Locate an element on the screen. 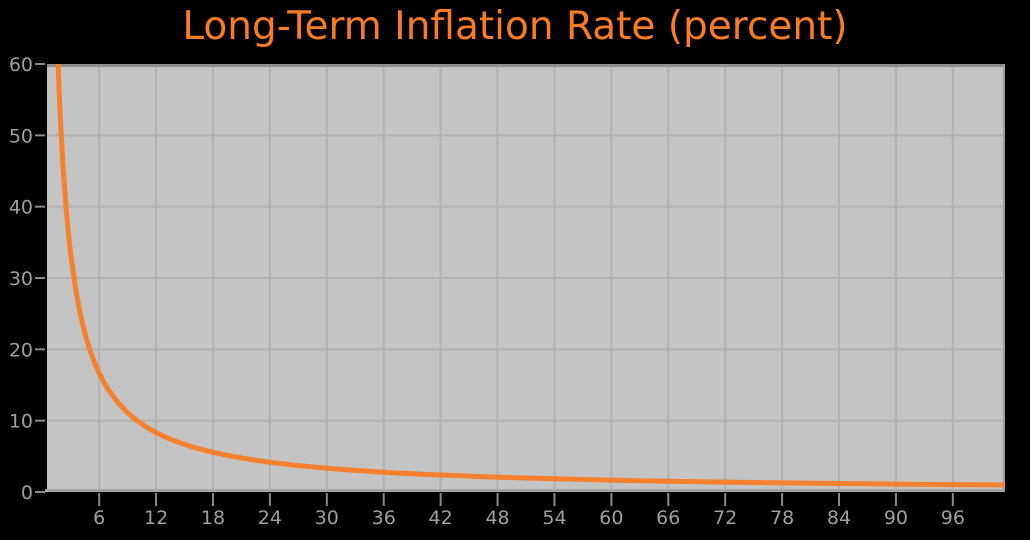 The width and height of the screenshot is (1030, 540). x-tick-label: 30 is located at coordinates (327, 518).